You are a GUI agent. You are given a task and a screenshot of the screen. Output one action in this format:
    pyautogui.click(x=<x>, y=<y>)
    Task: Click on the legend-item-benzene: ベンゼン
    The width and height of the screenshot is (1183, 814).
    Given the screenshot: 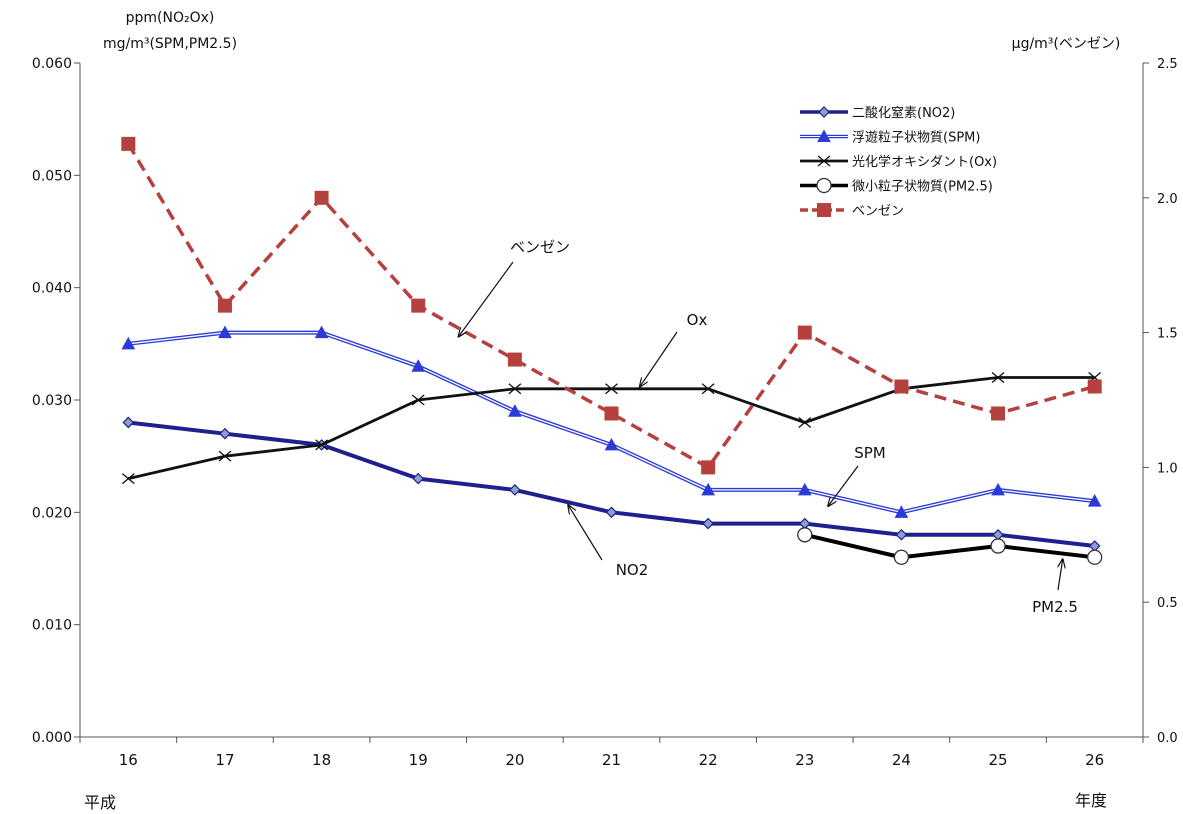 What is the action you would take?
    pyautogui.click(x=852, y=211)
    